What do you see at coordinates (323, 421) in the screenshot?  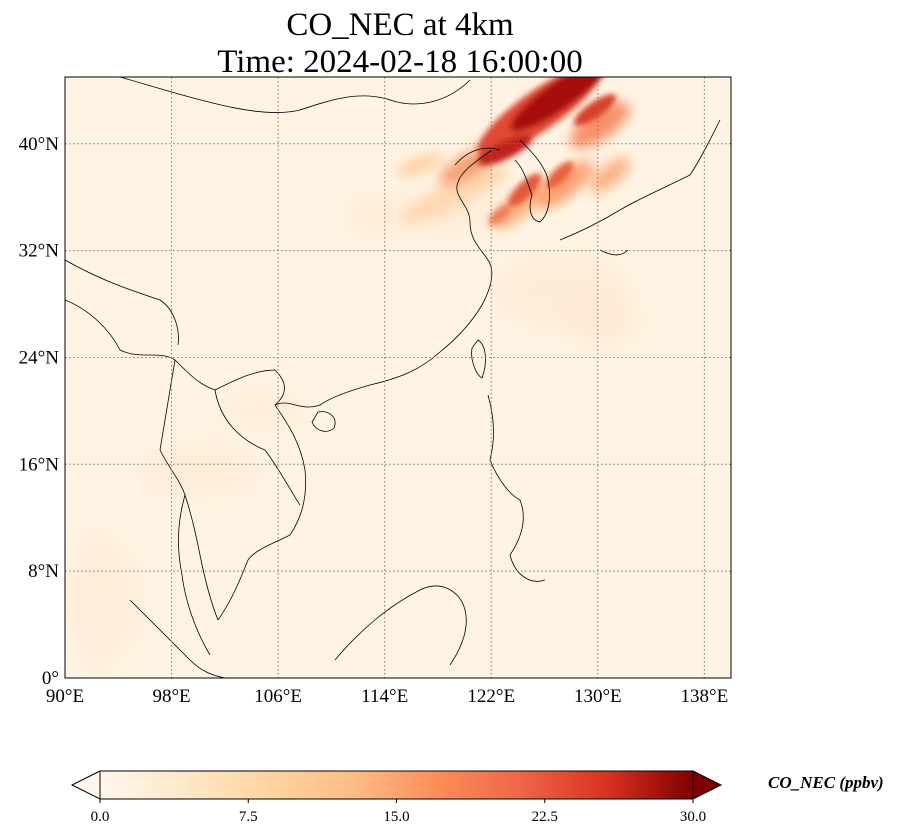 I see `hainan-coastline` at bounding box center [323, 421].